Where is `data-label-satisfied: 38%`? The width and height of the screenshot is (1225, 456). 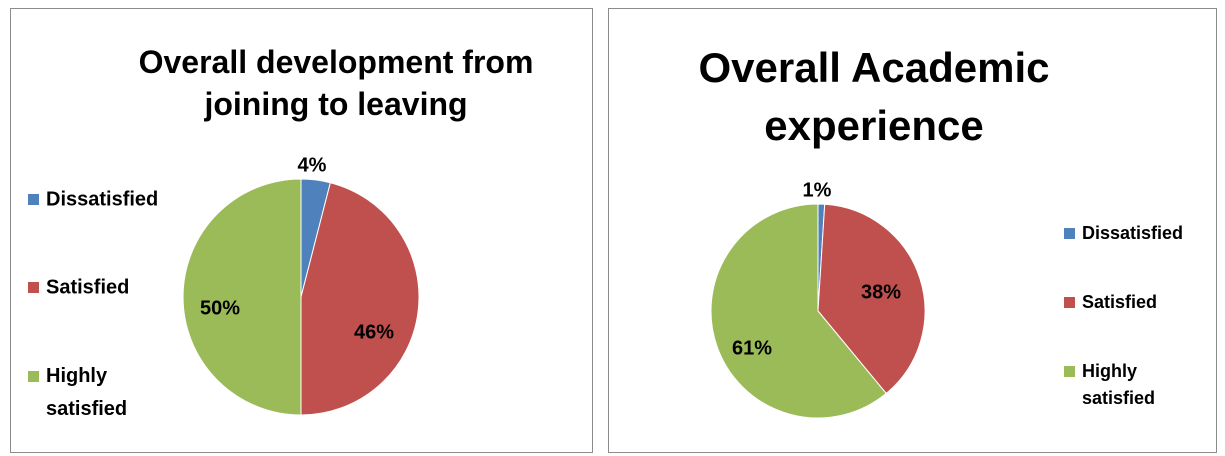 data-label-satisfied: 38% is located at coordinates (881, 292).